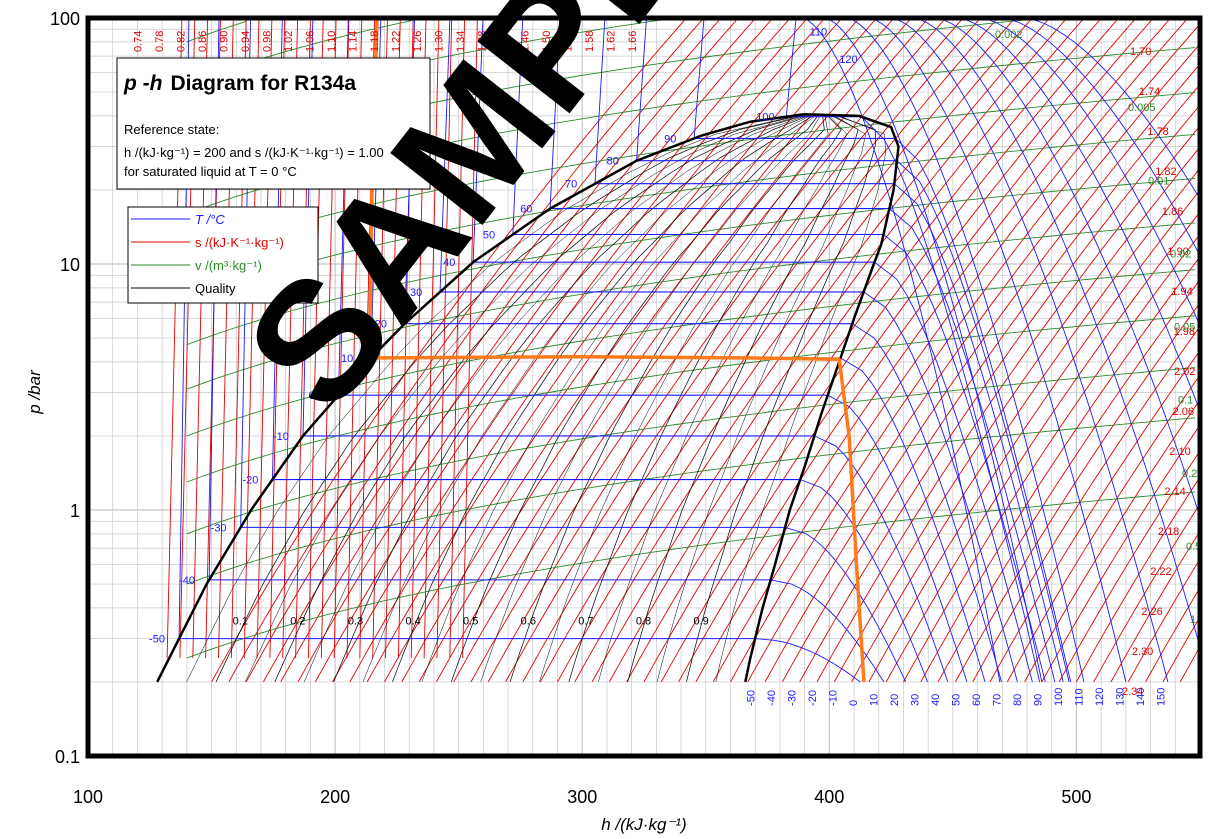  Describe the element at coordinates (1038, 700) in the screenshot. I see `isotherm-bottom-label: 90` at that location.